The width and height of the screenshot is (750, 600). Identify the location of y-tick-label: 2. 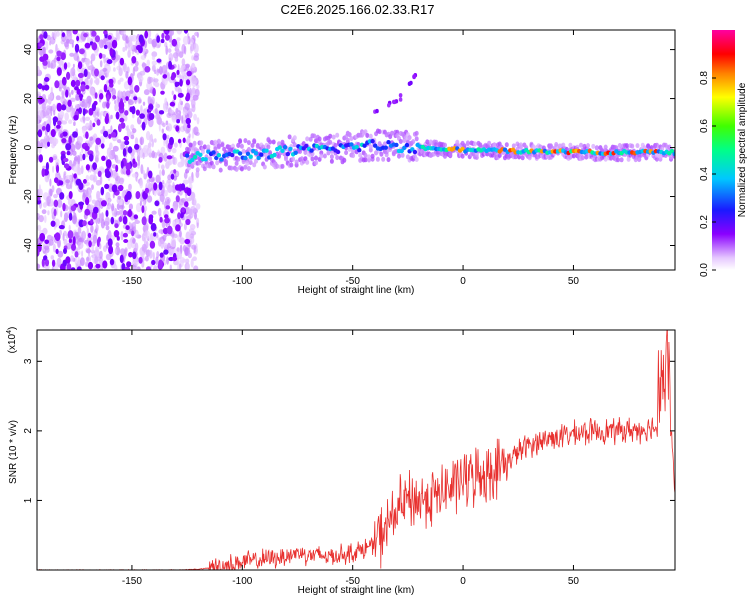
(28, 431).